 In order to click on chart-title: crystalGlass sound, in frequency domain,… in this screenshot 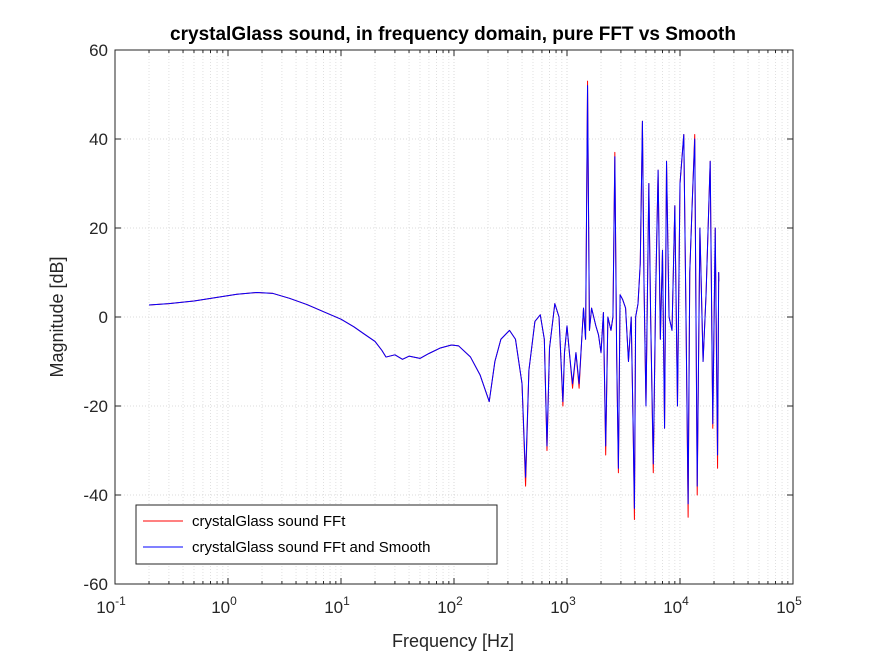, I will do `click(453, 34)`.